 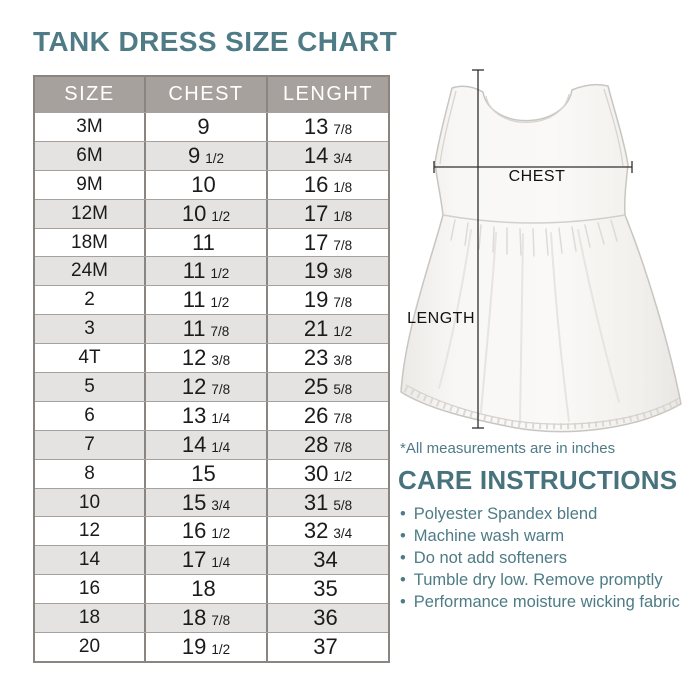 I want to click on length-value: 37, so click(x=325, y=646).